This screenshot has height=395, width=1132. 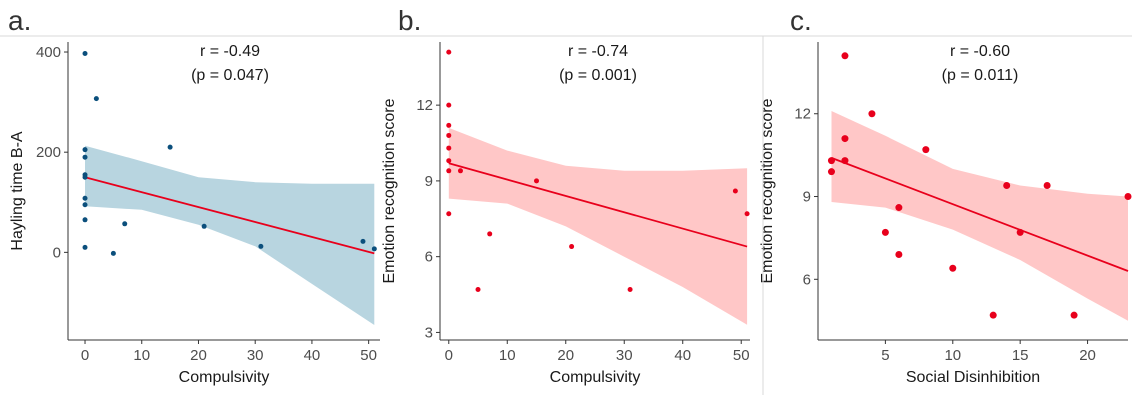 What do you see at coordinates (230, 75) in the screenshot?
I see `correlation-p: (p = 0.047)` at bounding box center [230, 75].